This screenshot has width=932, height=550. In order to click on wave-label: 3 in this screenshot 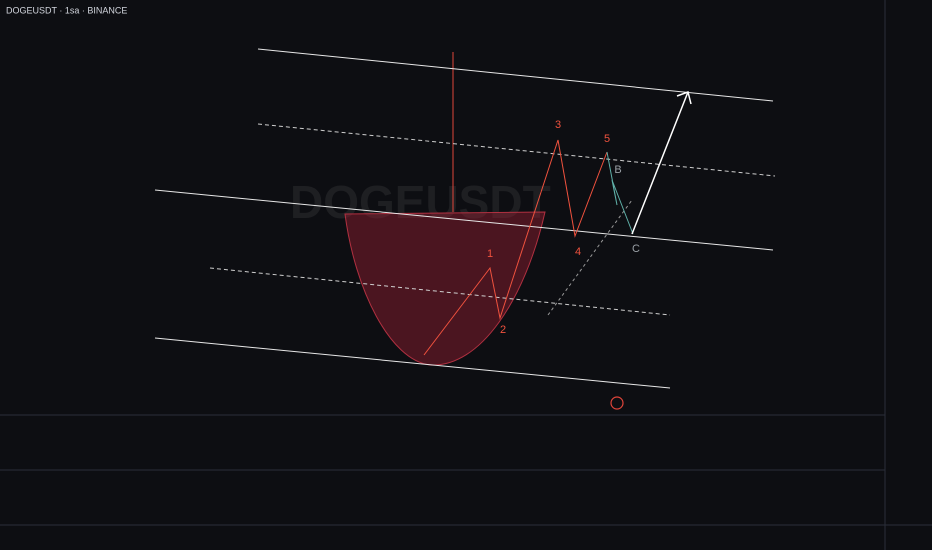, I will do `click(558, 125)`.